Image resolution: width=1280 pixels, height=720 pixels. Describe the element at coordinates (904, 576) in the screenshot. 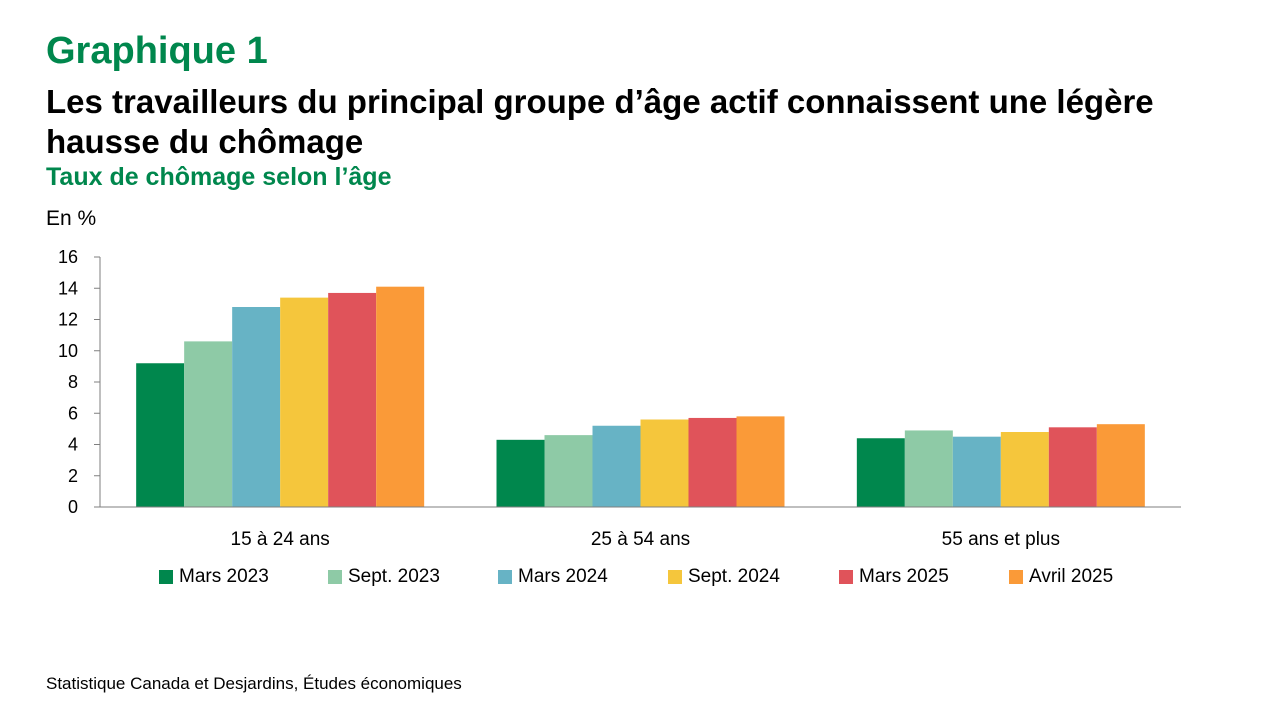

I see `legend-label: Mars 2025` at that location.